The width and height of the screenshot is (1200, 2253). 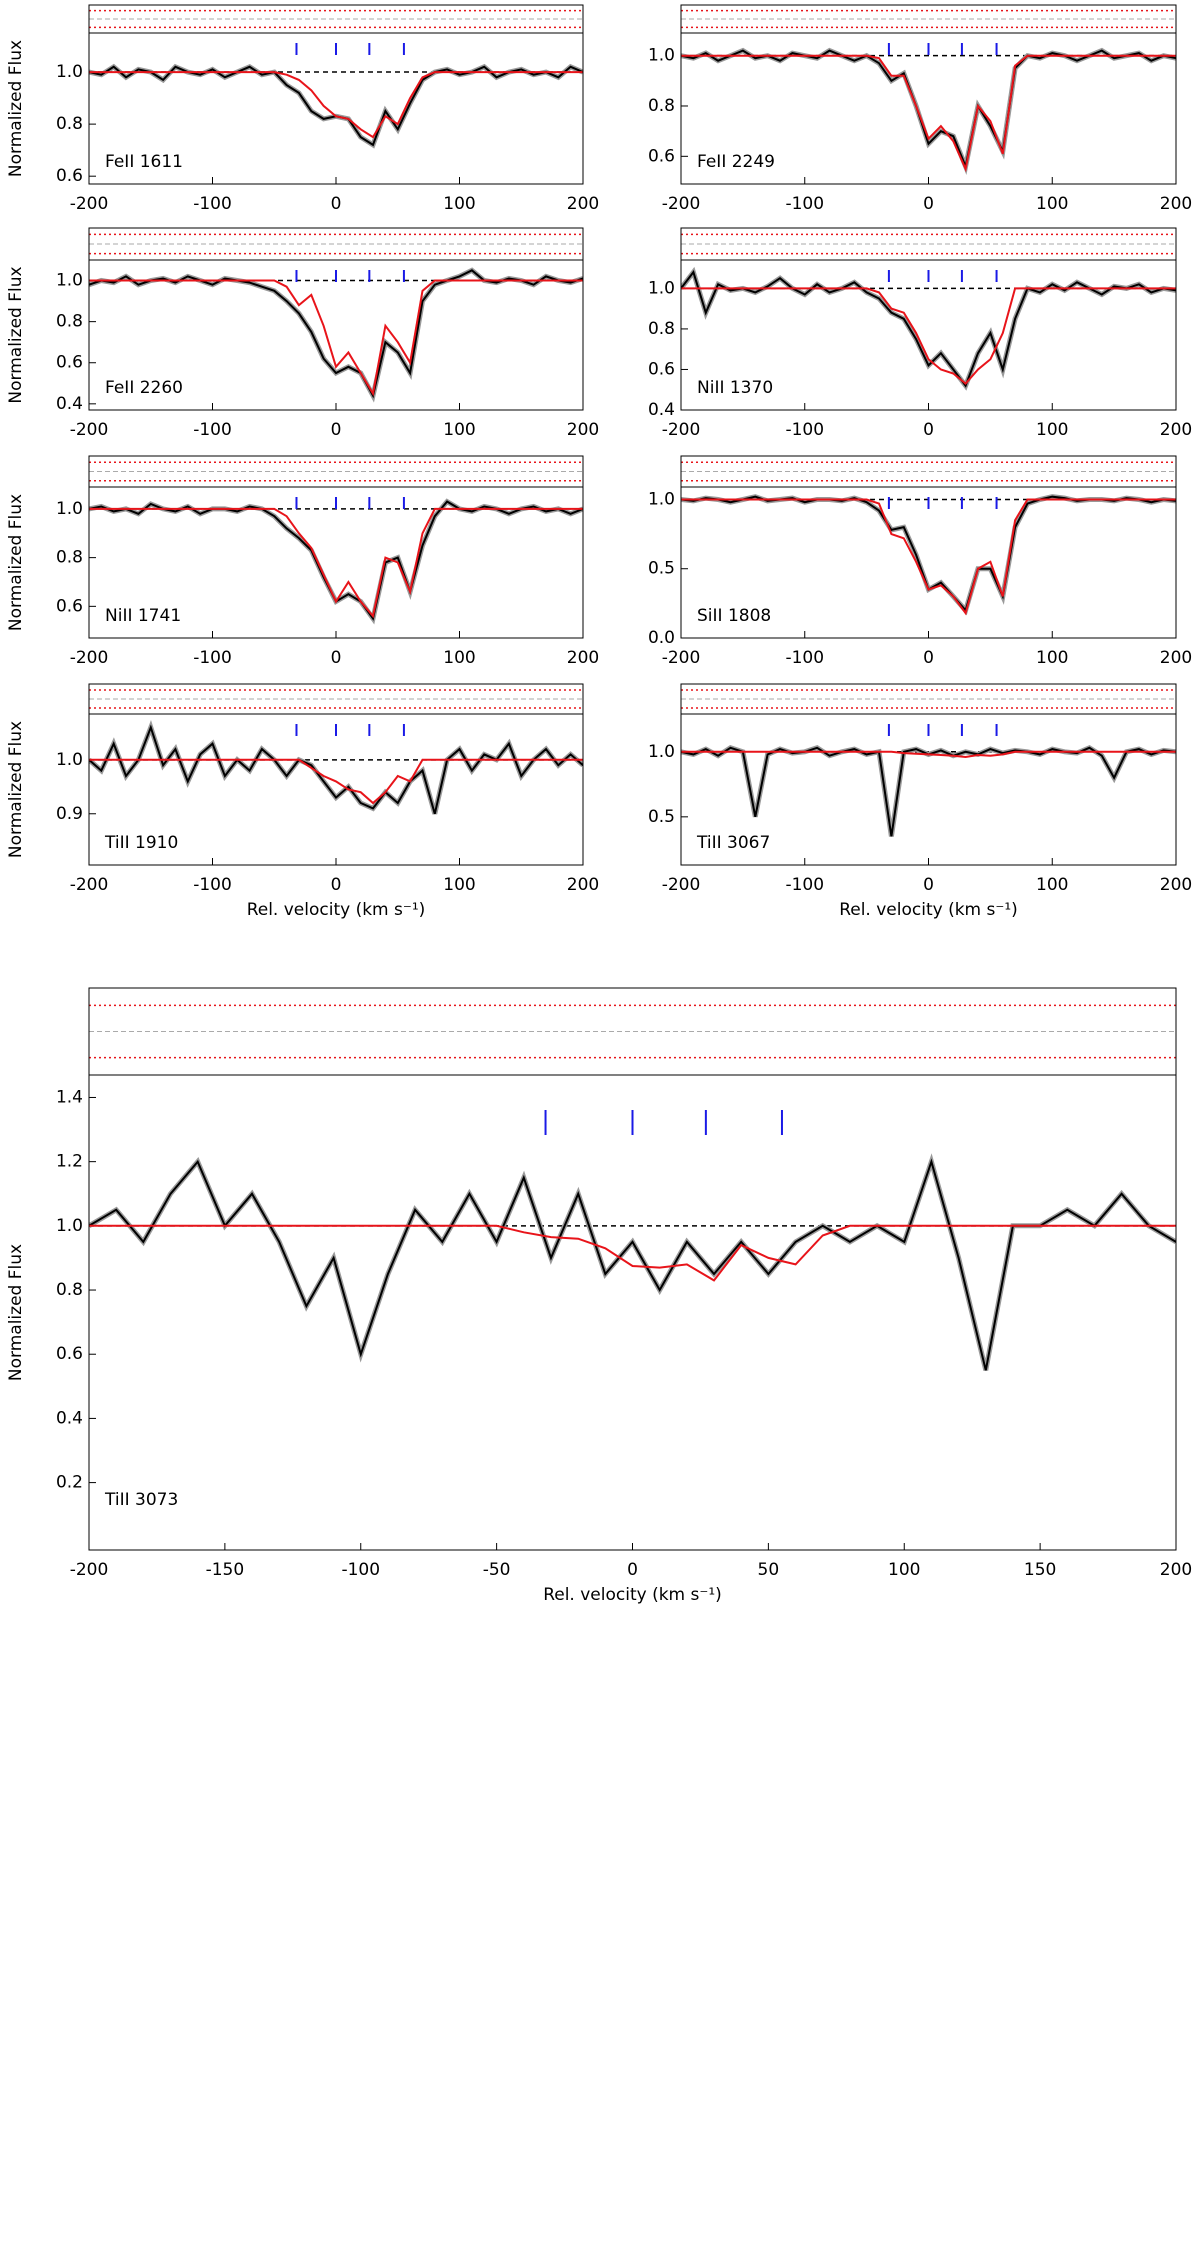 I want to click on x-tick-label: -50, so click(x=497, y=1570).